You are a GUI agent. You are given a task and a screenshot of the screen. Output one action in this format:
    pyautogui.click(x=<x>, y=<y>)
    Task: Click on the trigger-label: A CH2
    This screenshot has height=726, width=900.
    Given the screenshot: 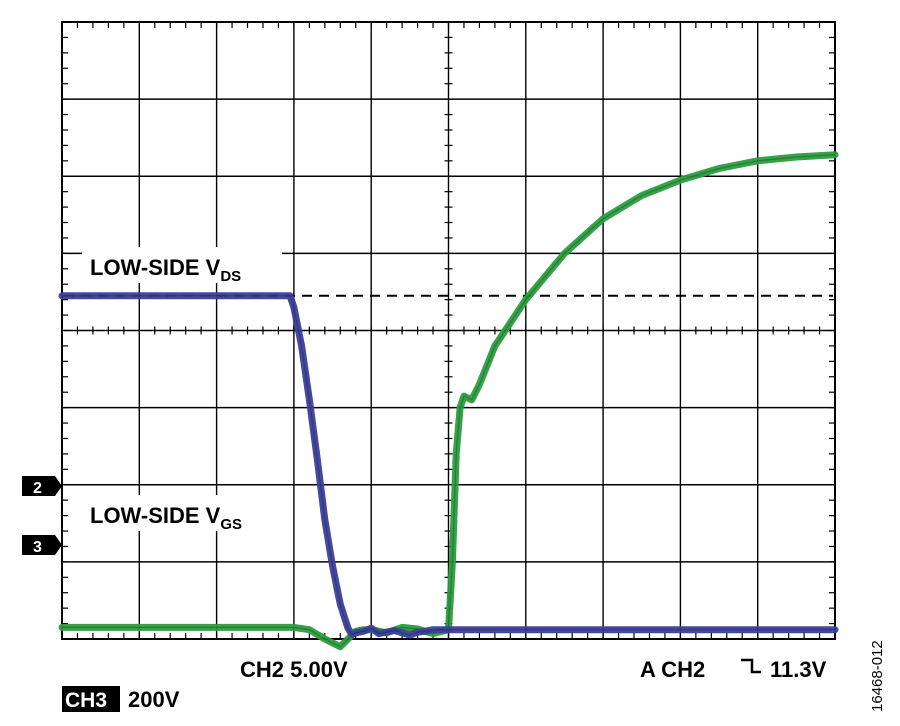 What is the action you would take?
    pyautogui.click(x=672, y=669)
    